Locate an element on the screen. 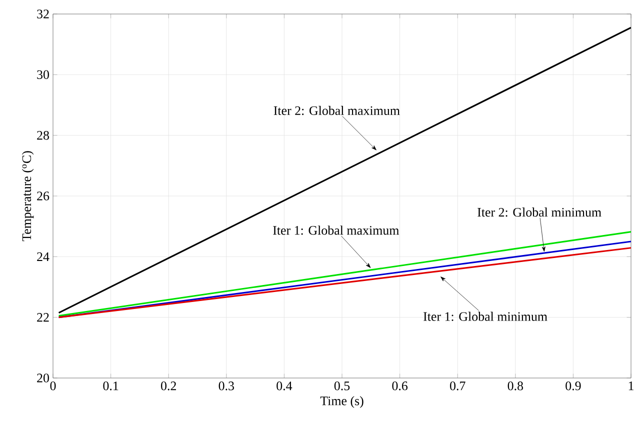 The width and height of the screenshot is (638, 425). y-tick-label: 24 is located at coordinates (43, 256).